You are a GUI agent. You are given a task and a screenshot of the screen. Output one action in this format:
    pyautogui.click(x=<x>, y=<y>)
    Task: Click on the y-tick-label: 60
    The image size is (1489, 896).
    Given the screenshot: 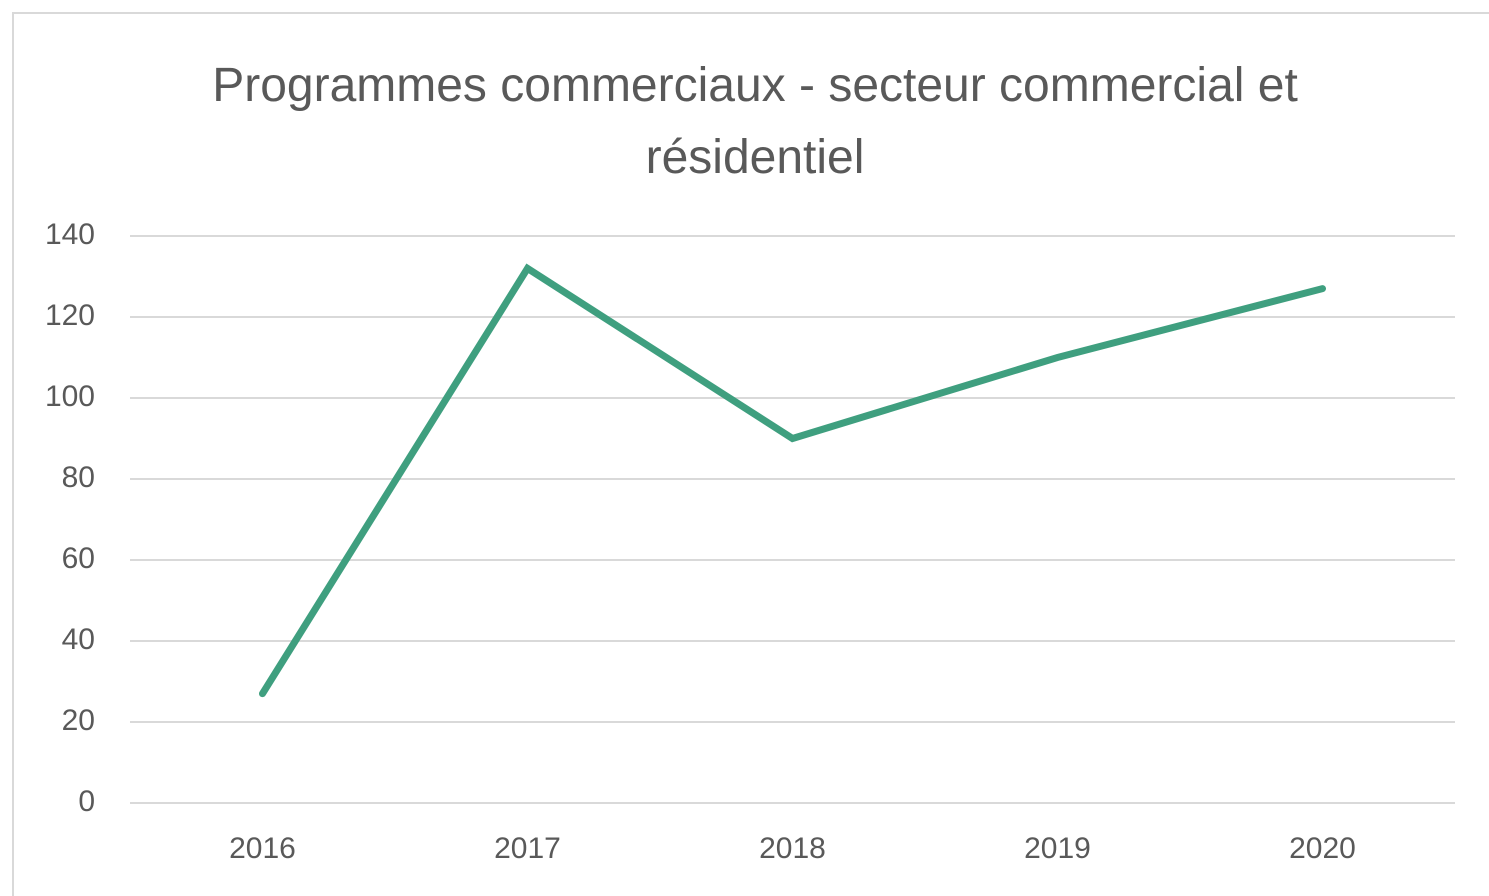 What is the action you would take?
    pyautogui.click(x=78, y=558)
    